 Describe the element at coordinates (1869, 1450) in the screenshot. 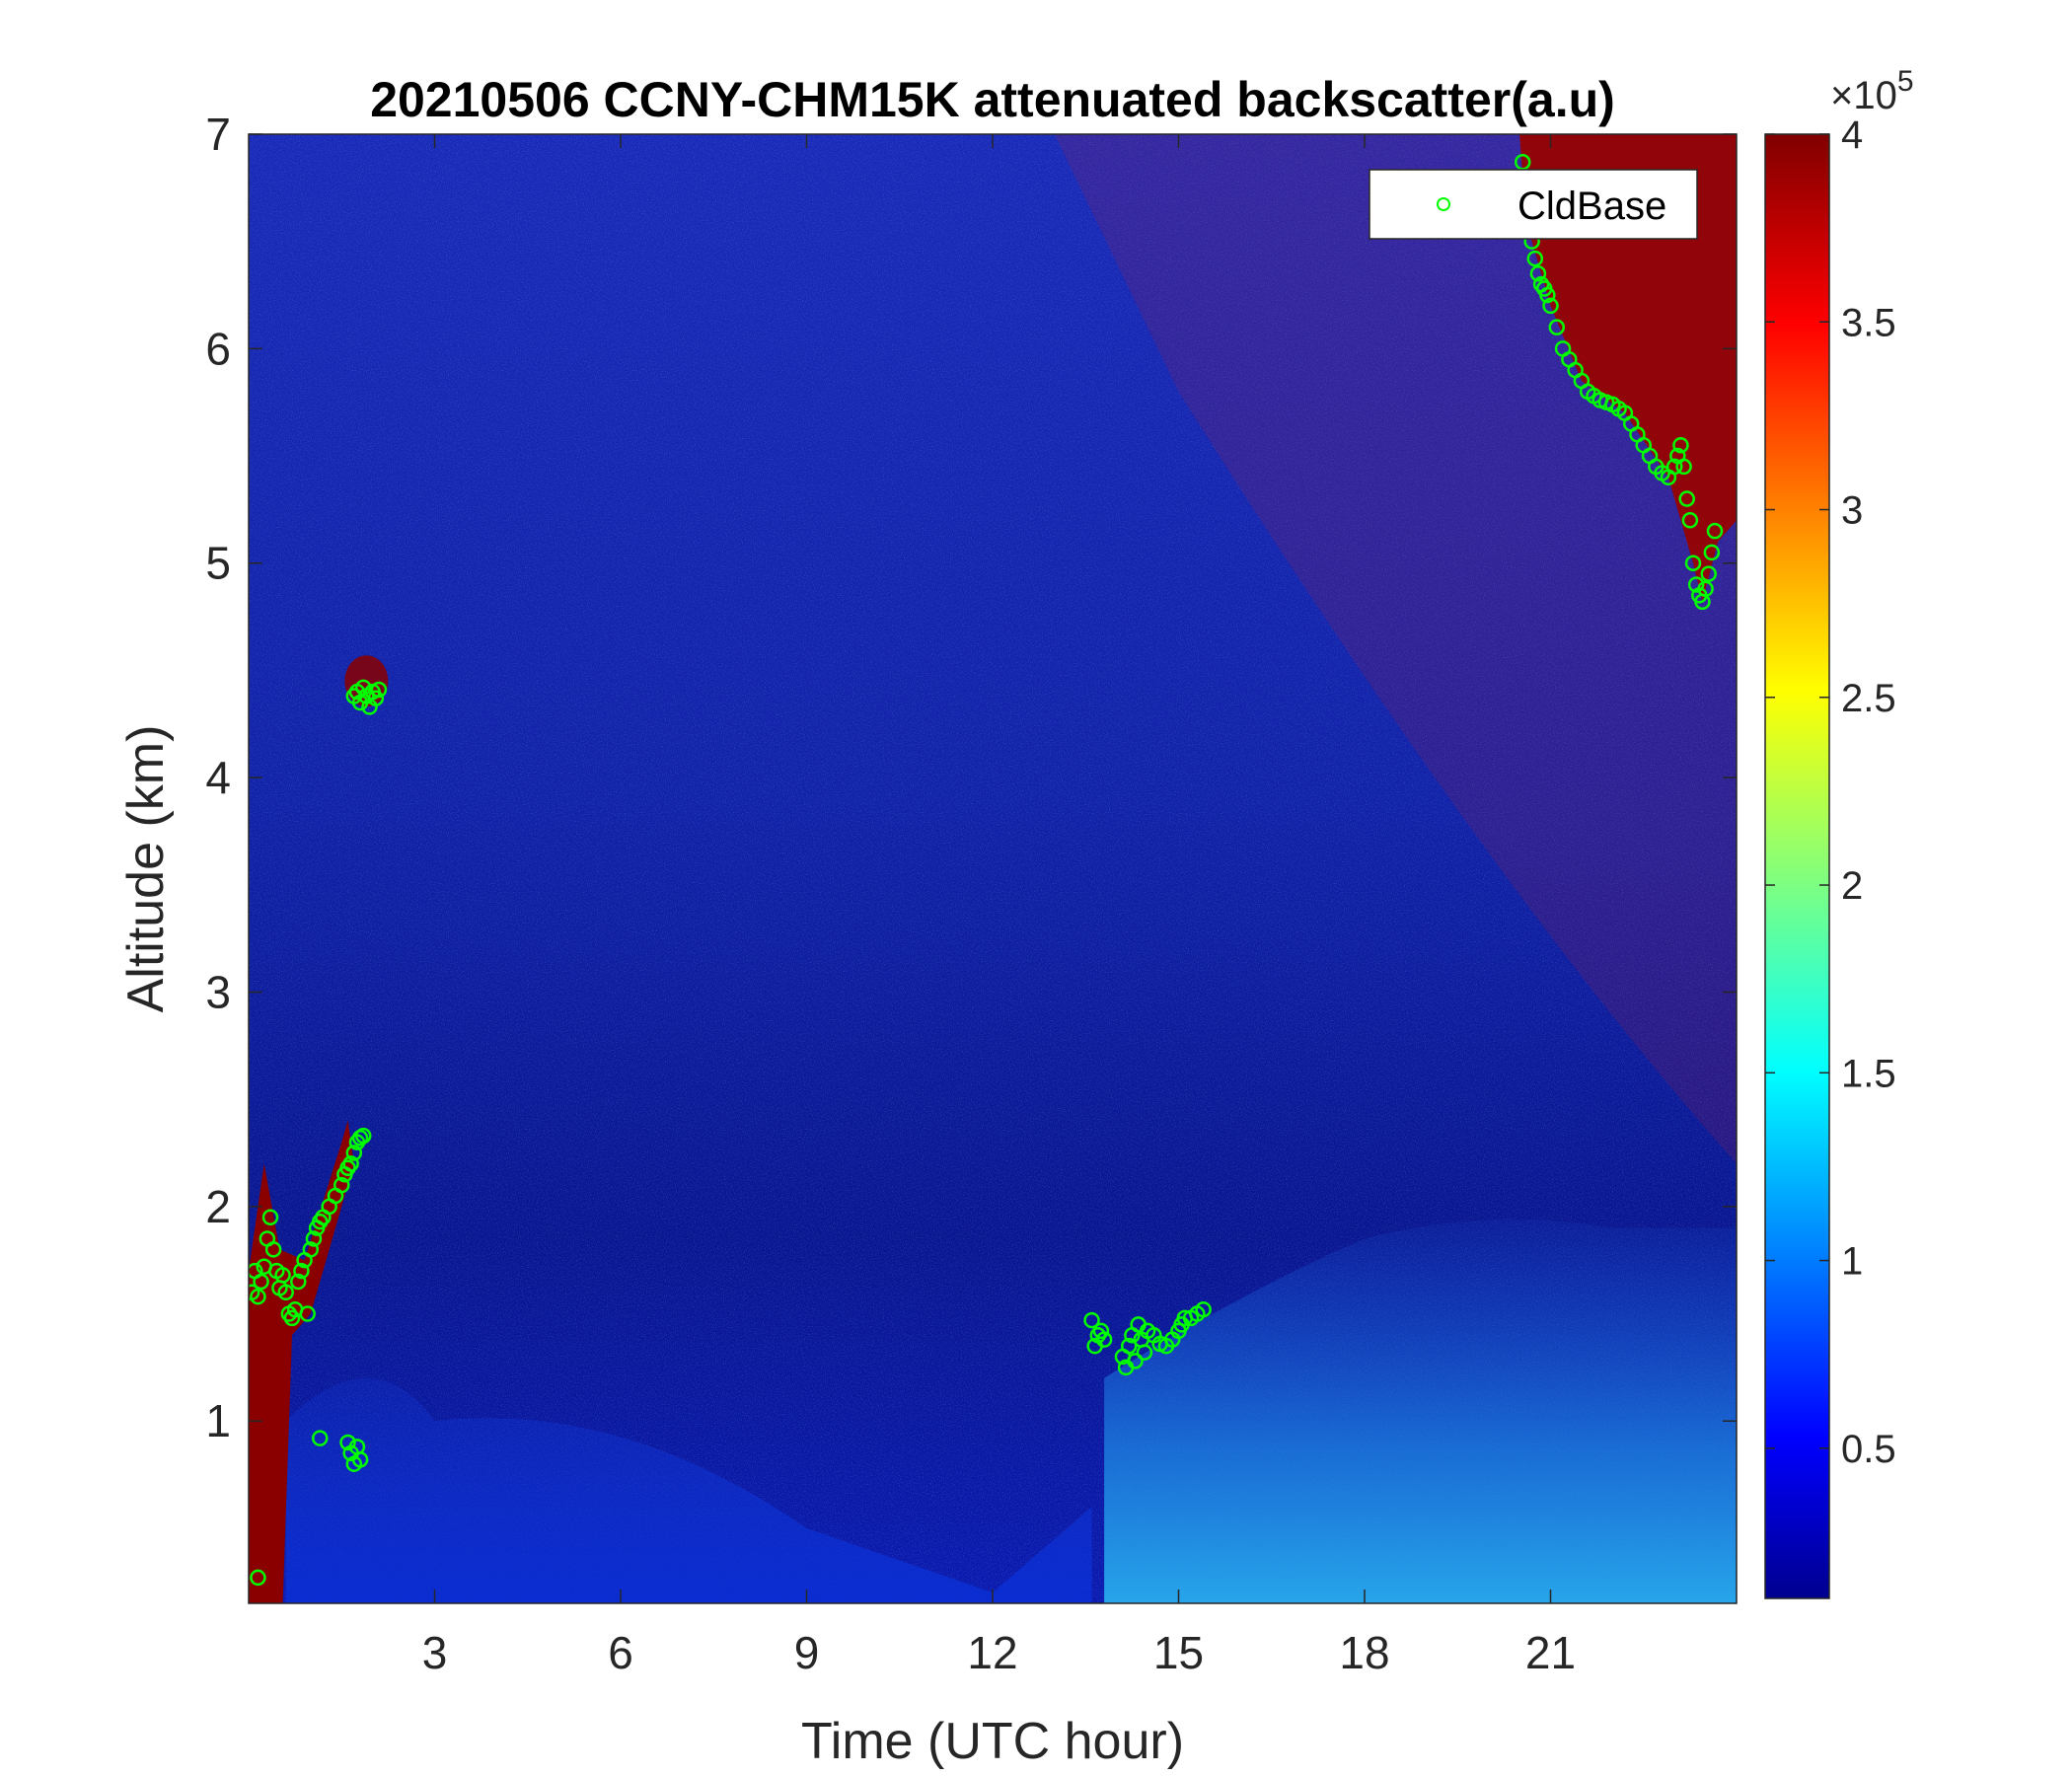

I see `colorbar-tick-label: 0.5` at that location.